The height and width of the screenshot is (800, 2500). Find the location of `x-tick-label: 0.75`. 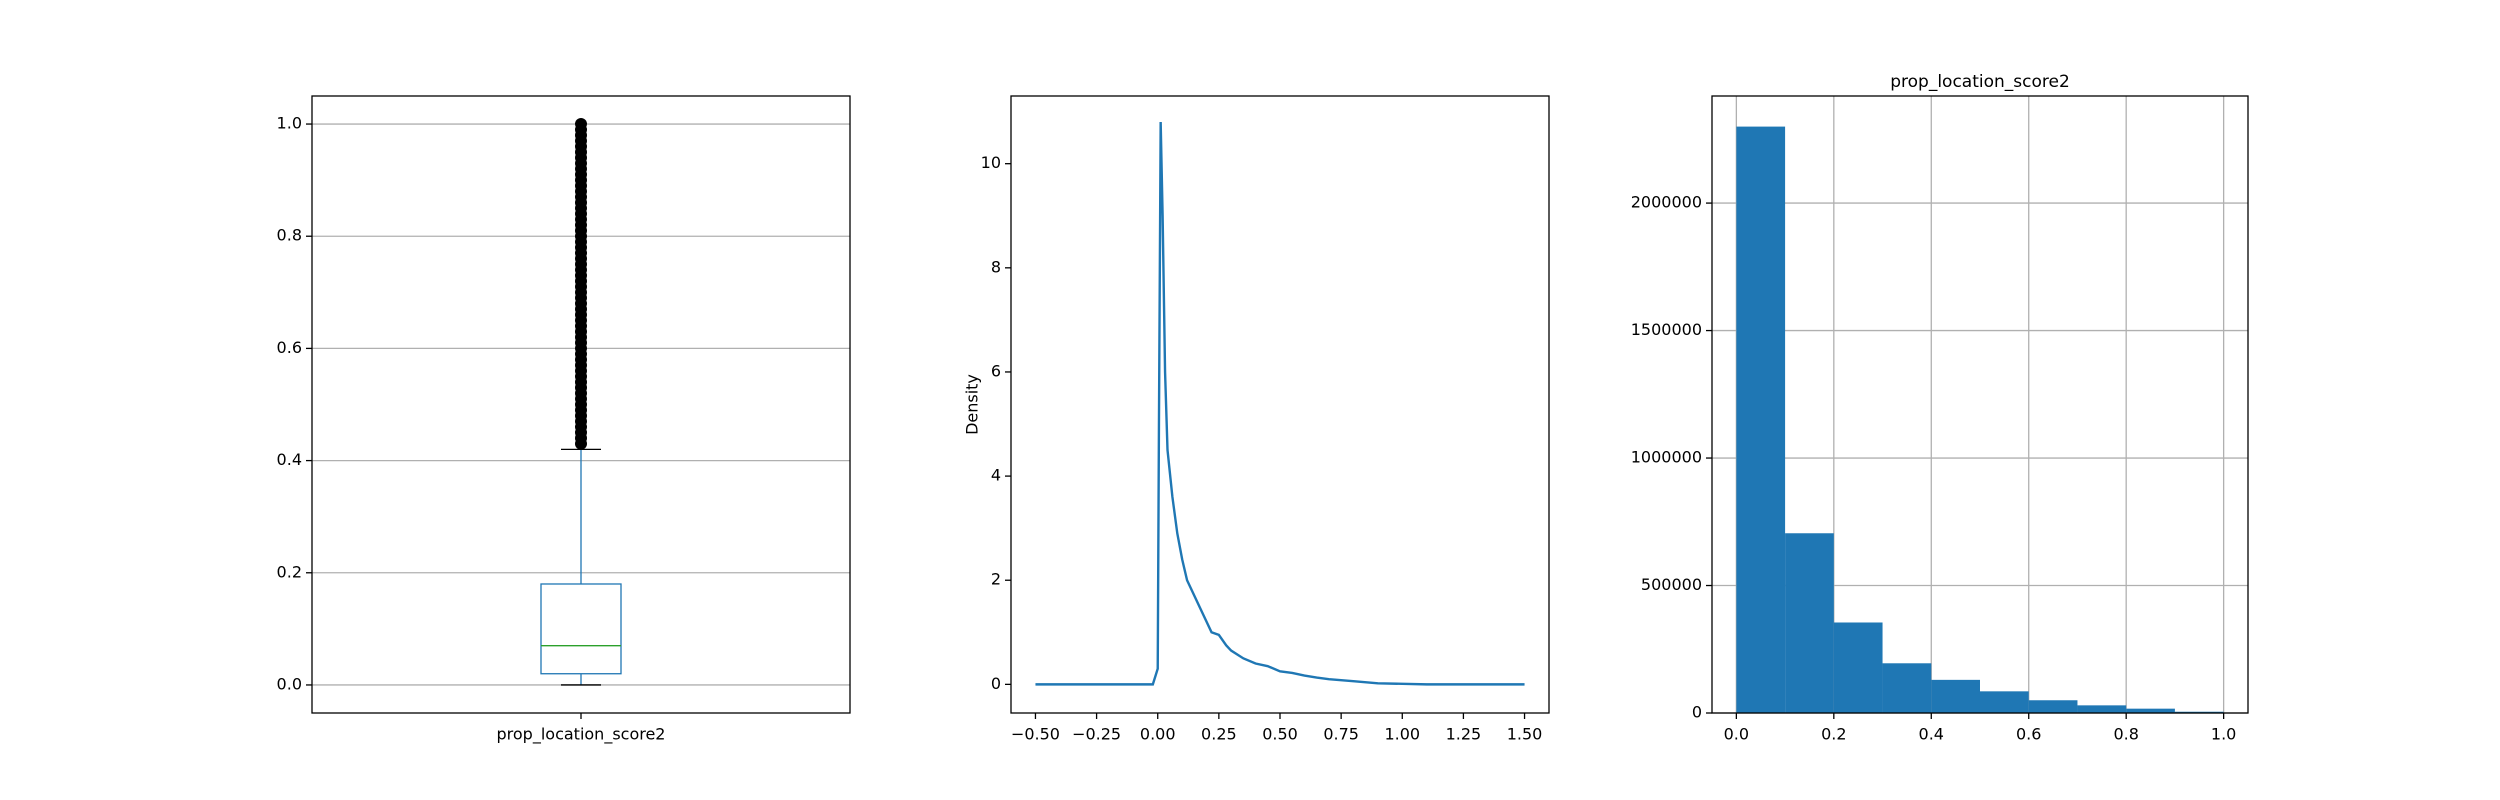

x-tick-label: 0.75 is located at coordinates (1341, 734).